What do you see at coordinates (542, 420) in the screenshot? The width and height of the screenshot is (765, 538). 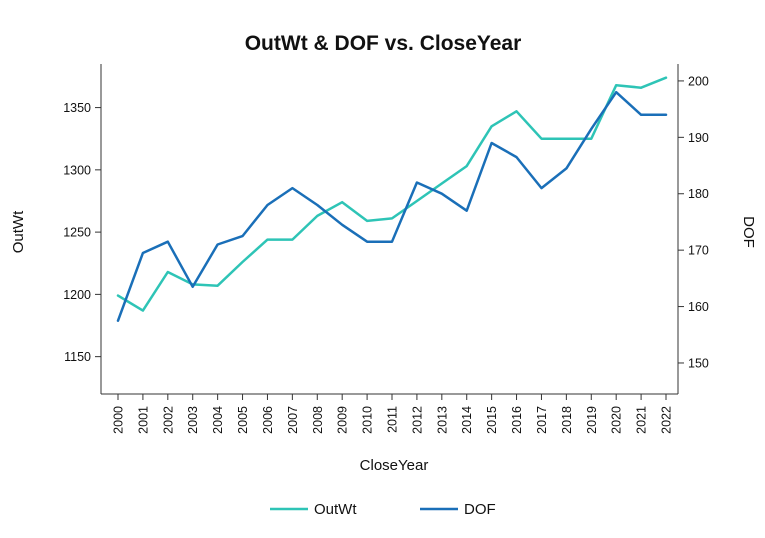 I see `x-tick-label: 2017` at bounding box center [542, 420].